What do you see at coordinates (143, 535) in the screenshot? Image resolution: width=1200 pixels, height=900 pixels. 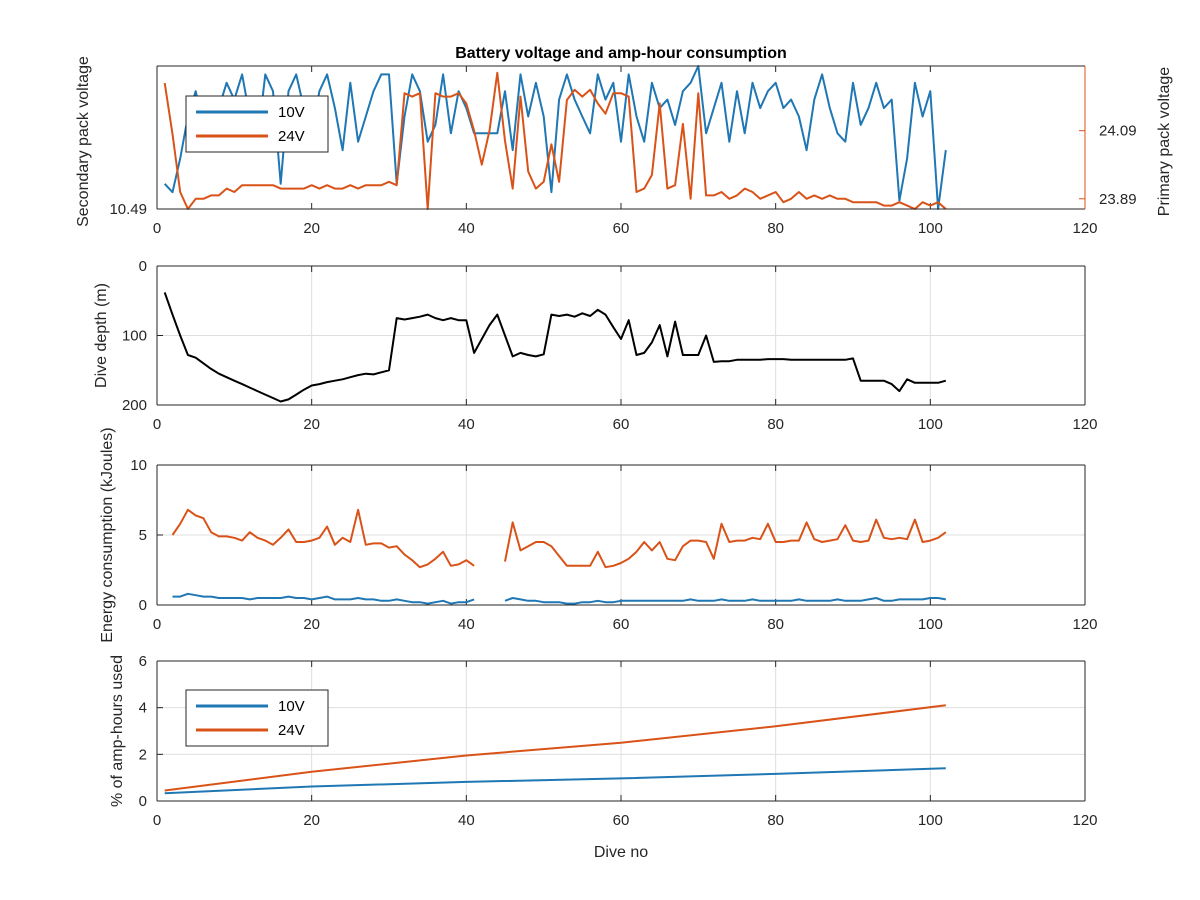 I see `y-tick-label: 5` at bounding box center [143, 535].